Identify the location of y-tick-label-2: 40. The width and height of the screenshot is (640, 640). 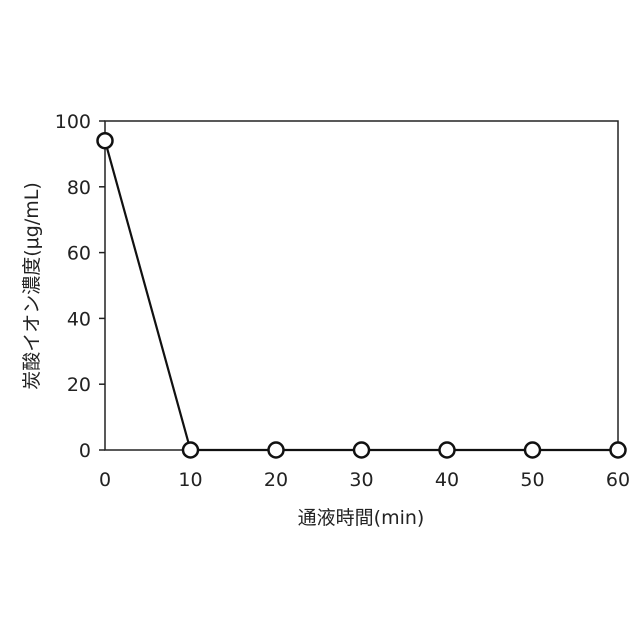
(79, 319).